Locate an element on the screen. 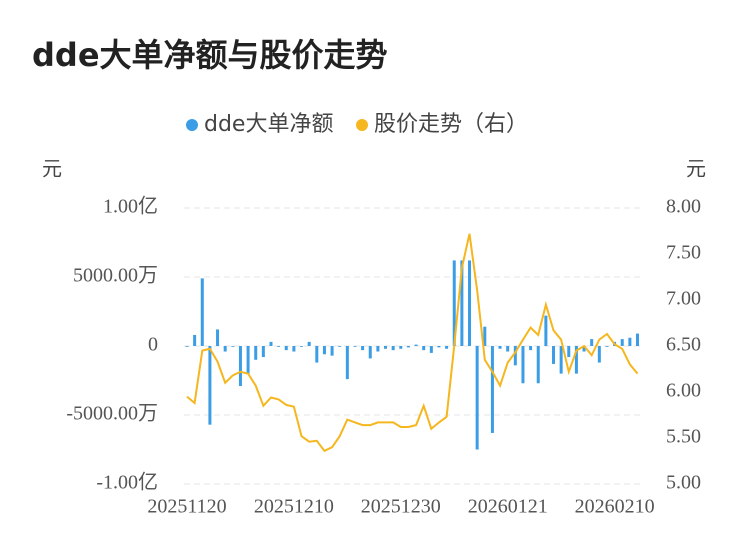 The width and height of the screenshot is (750, 558). x-tick-label: 20251120 is located at coordinates (186, 507).